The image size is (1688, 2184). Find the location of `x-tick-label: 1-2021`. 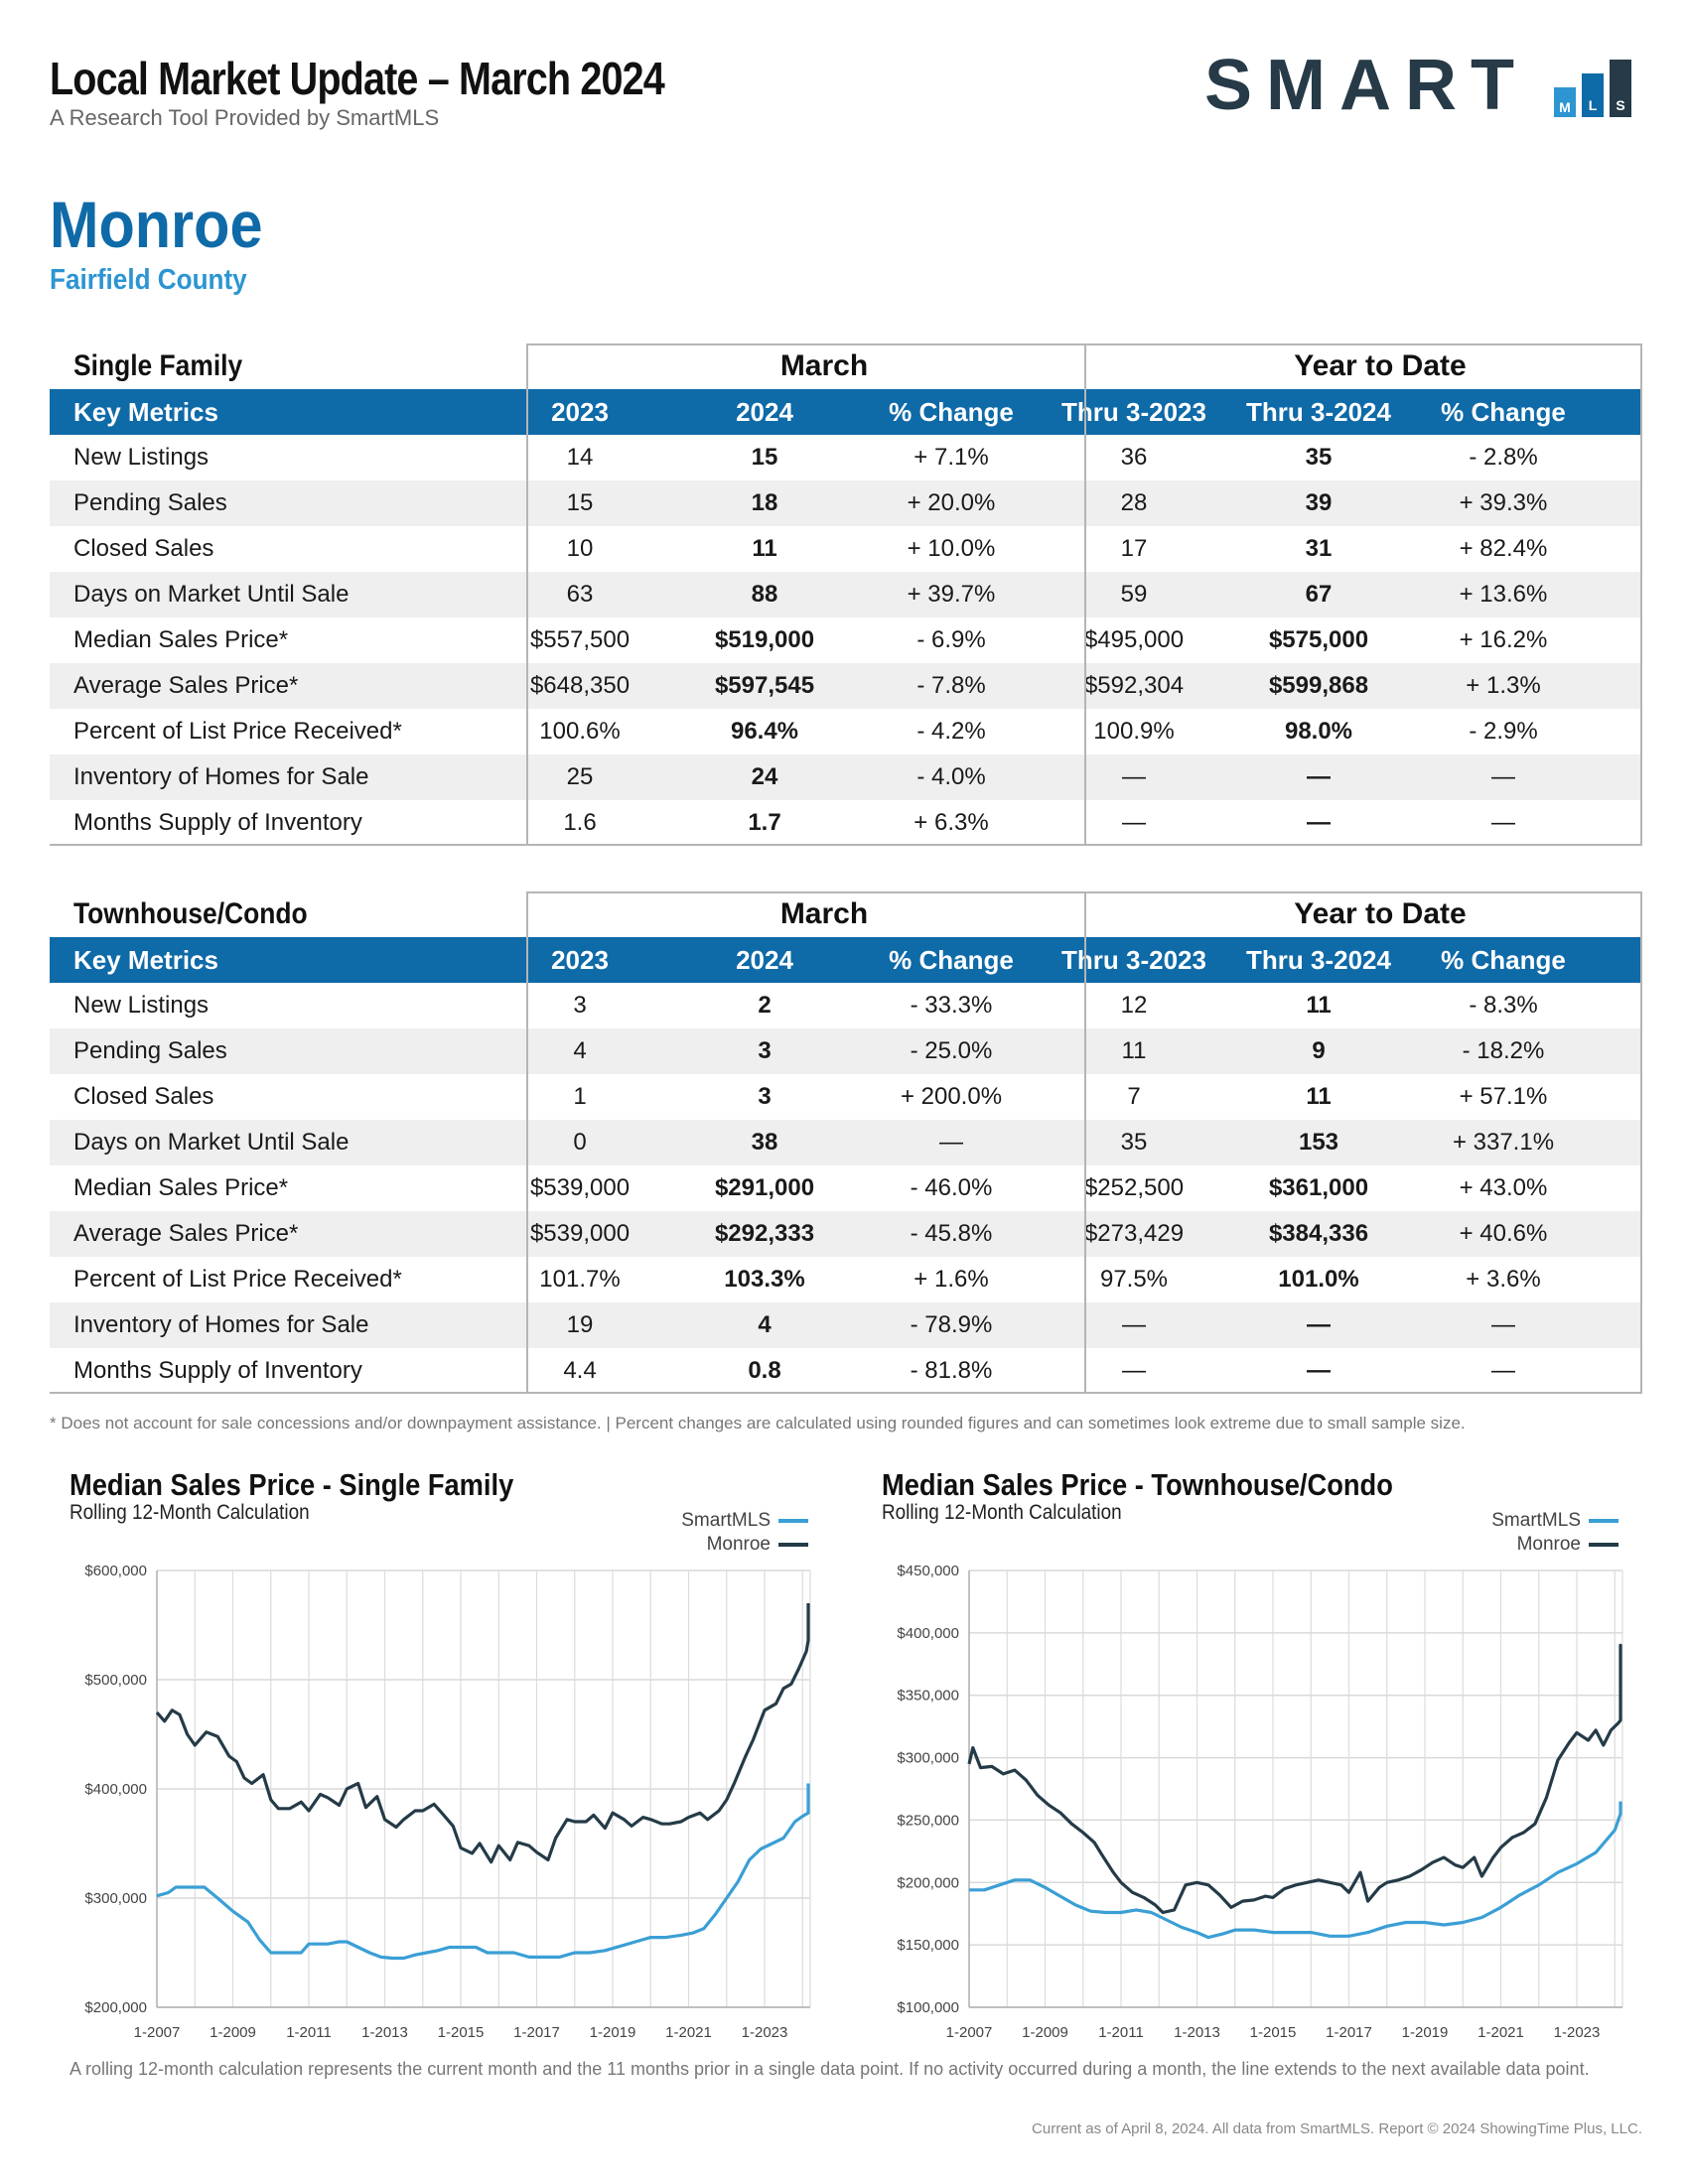

x-tick-label: 1-2021 is located at coordinates (1500, 2032).